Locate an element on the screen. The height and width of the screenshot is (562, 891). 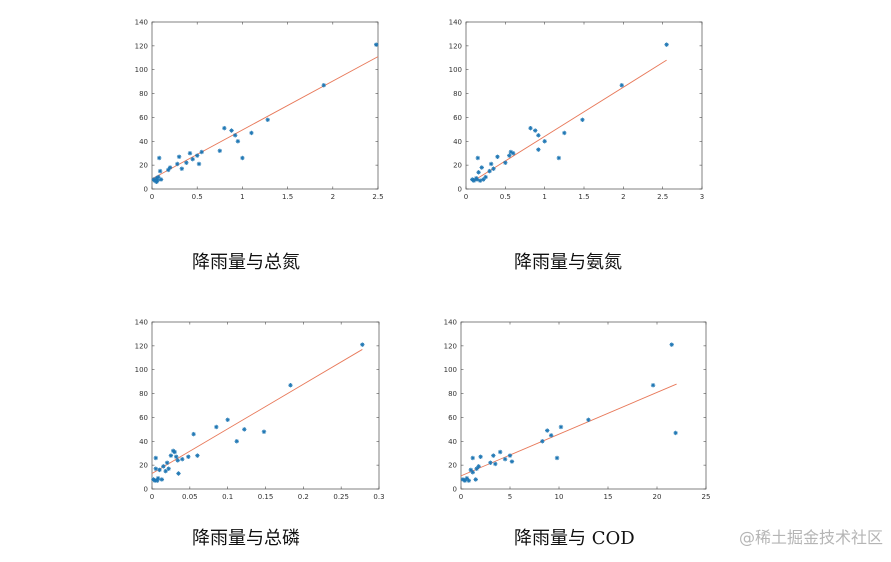
x-tick-label: 0.15 is located at coordinates (266, 497).